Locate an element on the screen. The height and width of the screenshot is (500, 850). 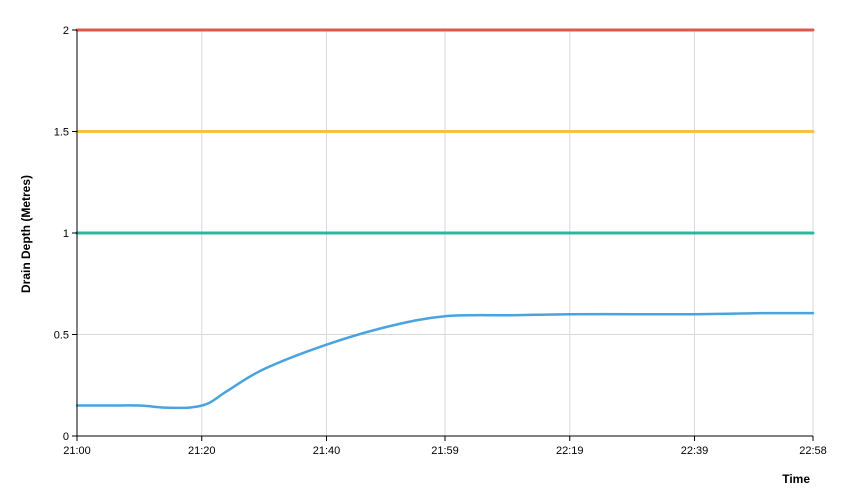
y-tick-label: 0.5 is located at coordinates (61, 336).